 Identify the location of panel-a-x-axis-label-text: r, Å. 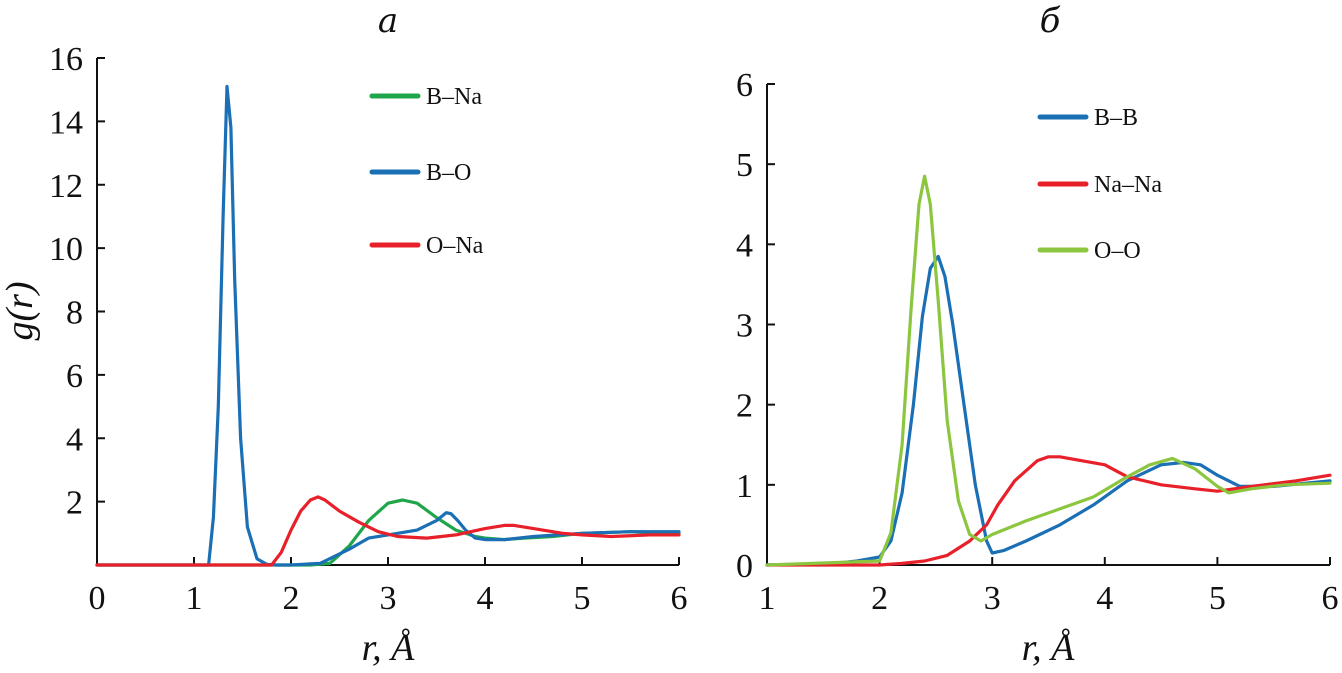
(389, 648).